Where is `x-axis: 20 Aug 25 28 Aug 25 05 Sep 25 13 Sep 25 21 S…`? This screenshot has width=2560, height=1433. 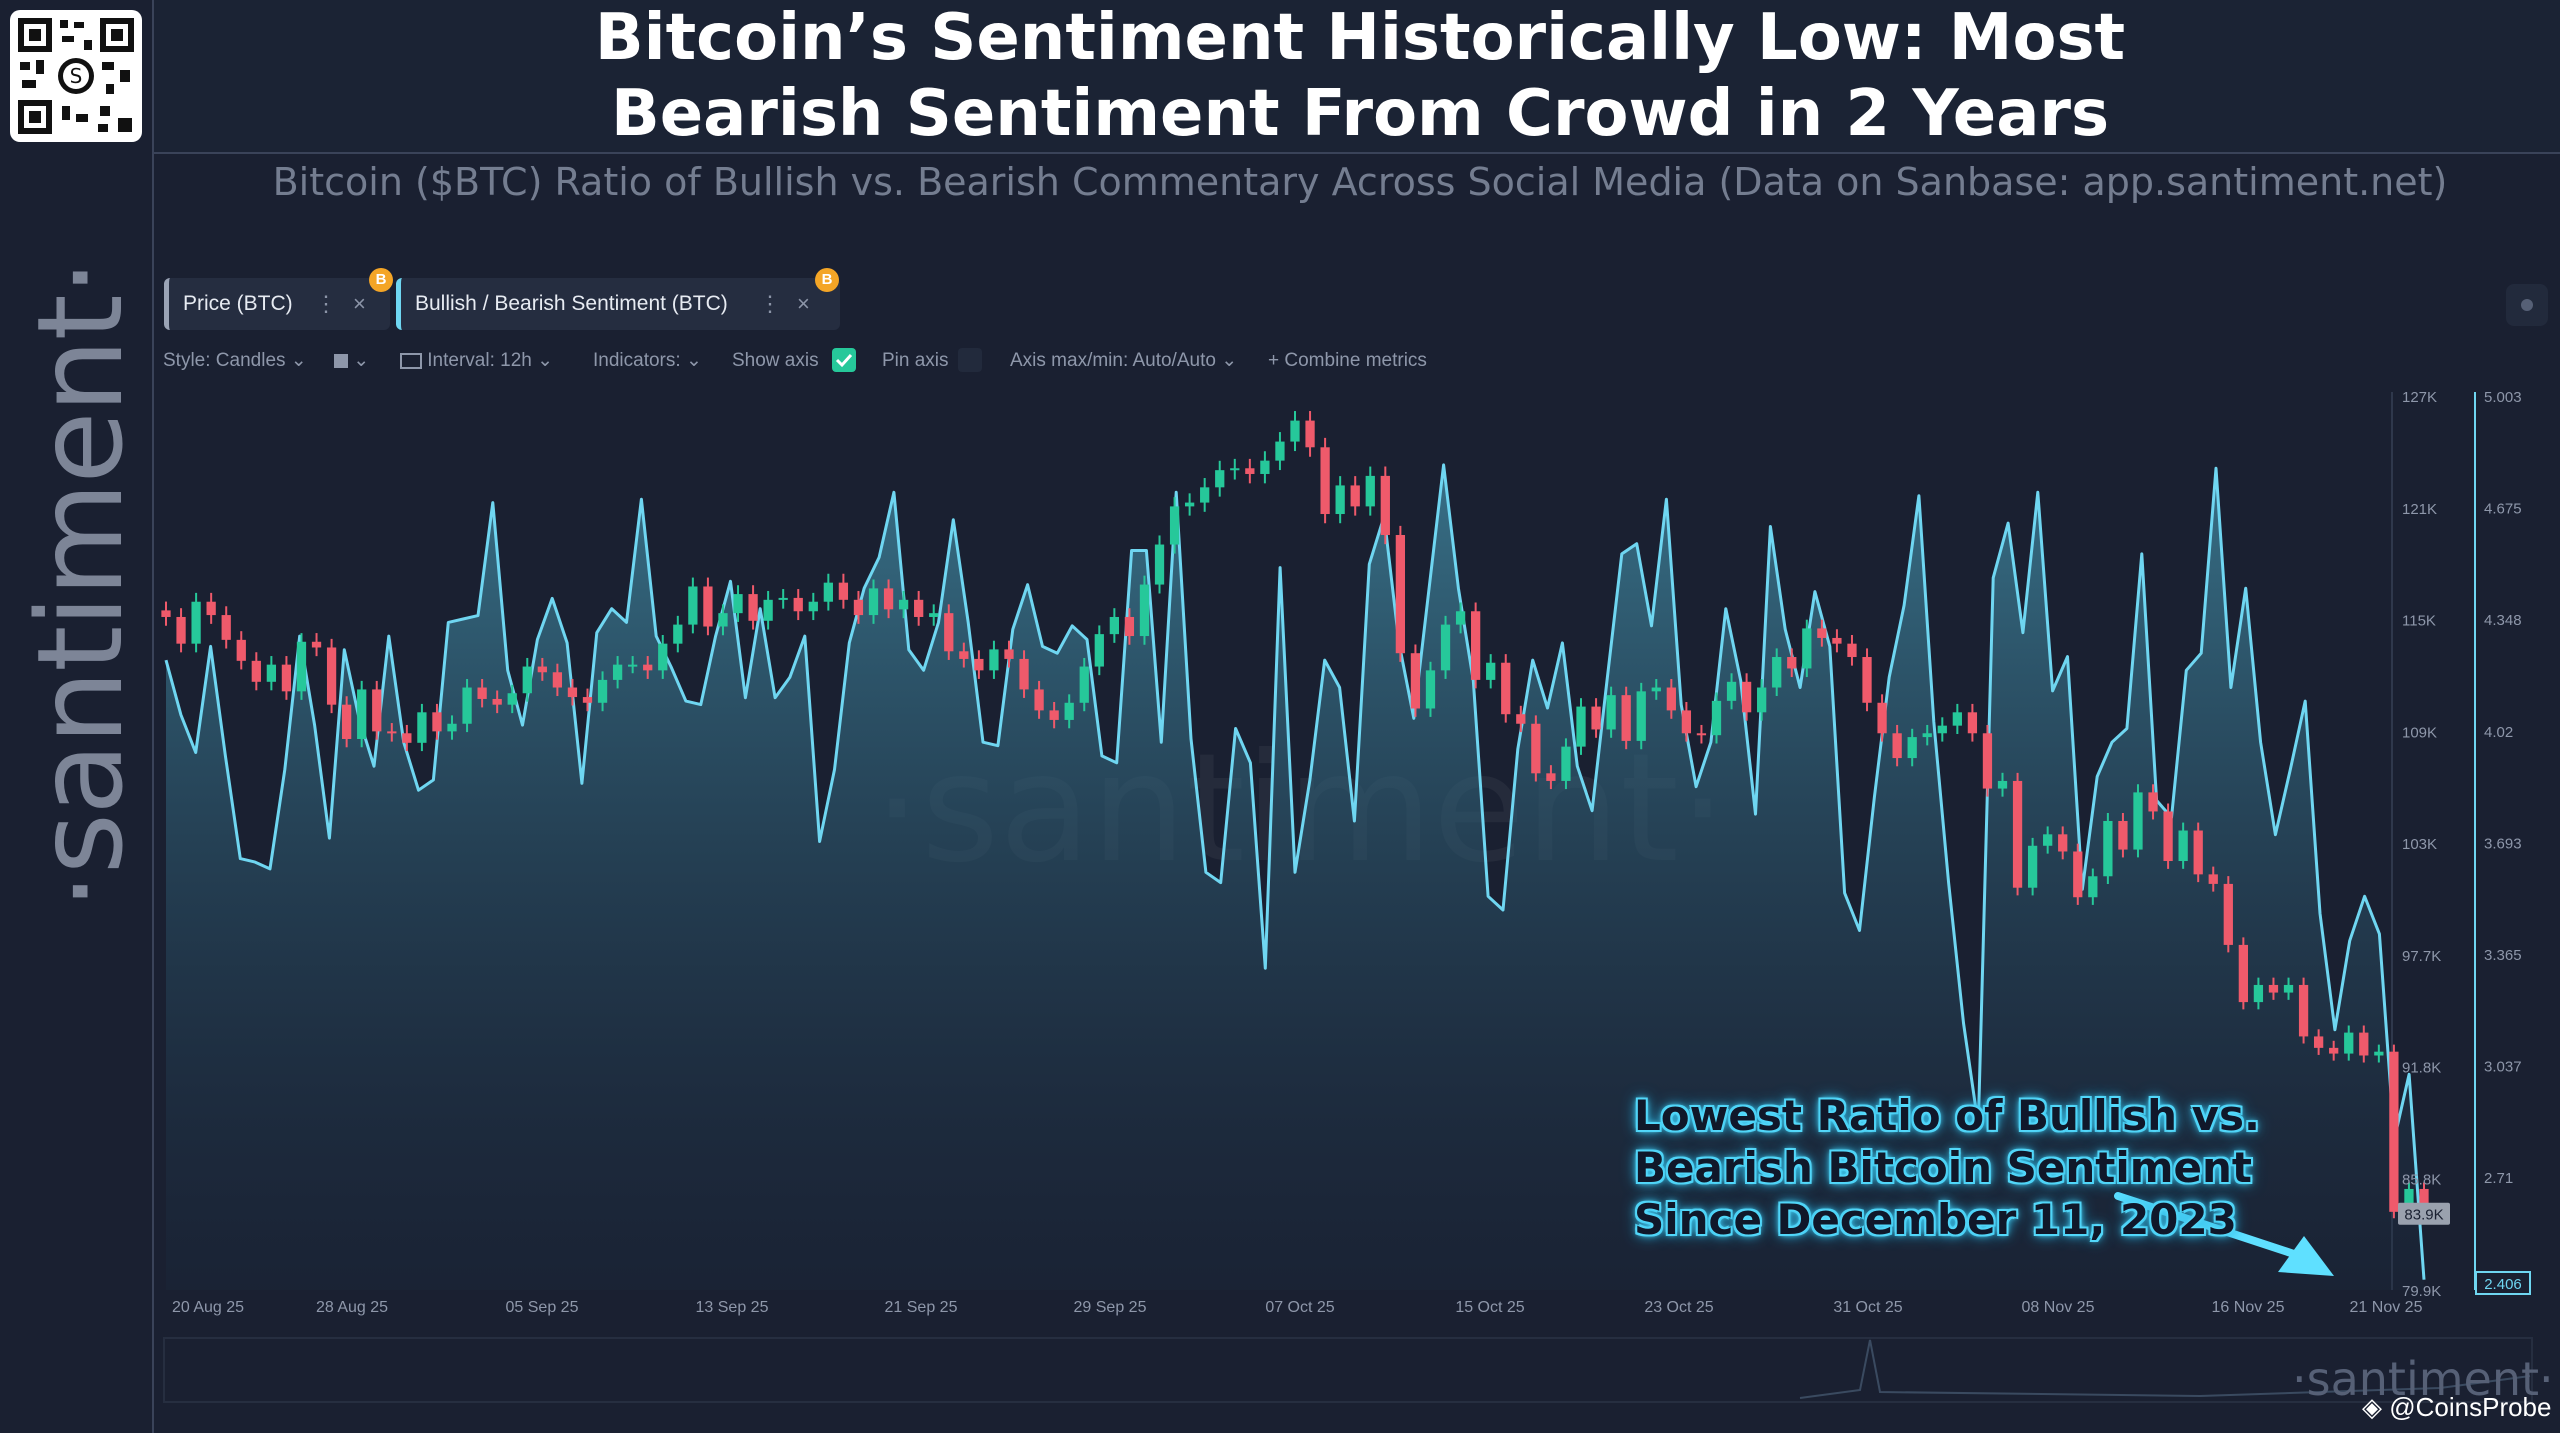 x-axis: 20 Aug 25 28 Aug 25 05 Sep 25 13 Sep 25 21 S… is located at coordinates (1297, 1307).